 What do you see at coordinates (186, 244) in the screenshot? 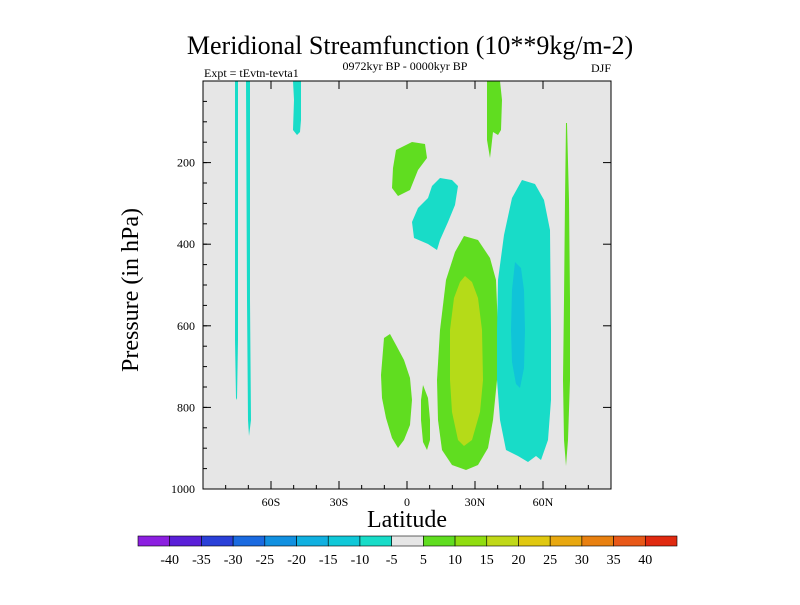
I see `y-tick-label: 400` at bounding box center [186, 244].